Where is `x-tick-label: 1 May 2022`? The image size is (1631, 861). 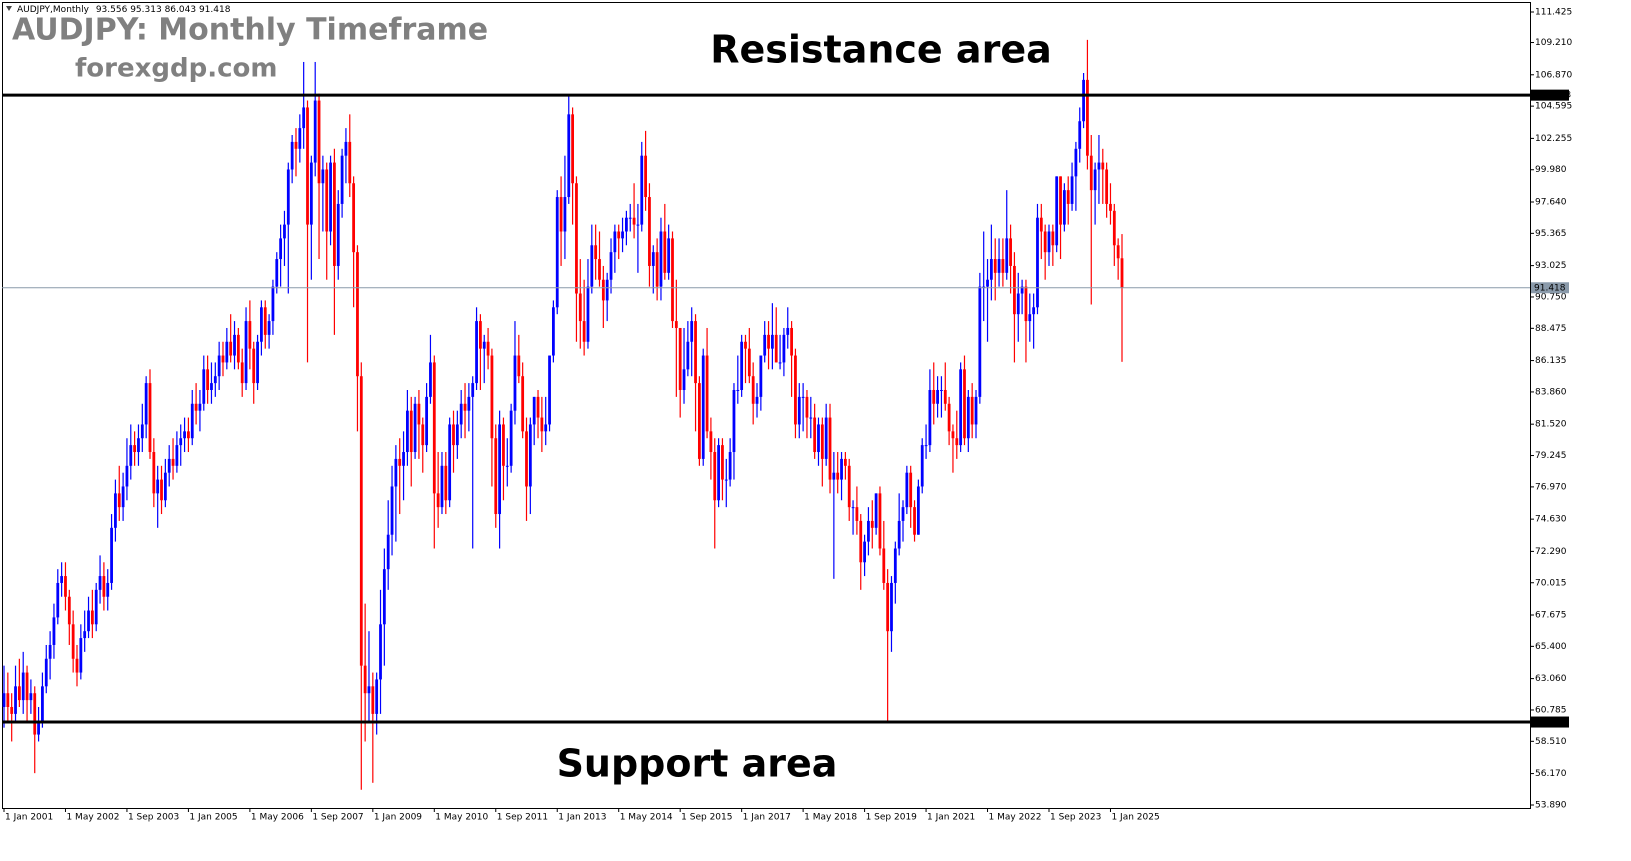 x-tick-label: 1 May 2022 is located at coordinates (1015, 818).